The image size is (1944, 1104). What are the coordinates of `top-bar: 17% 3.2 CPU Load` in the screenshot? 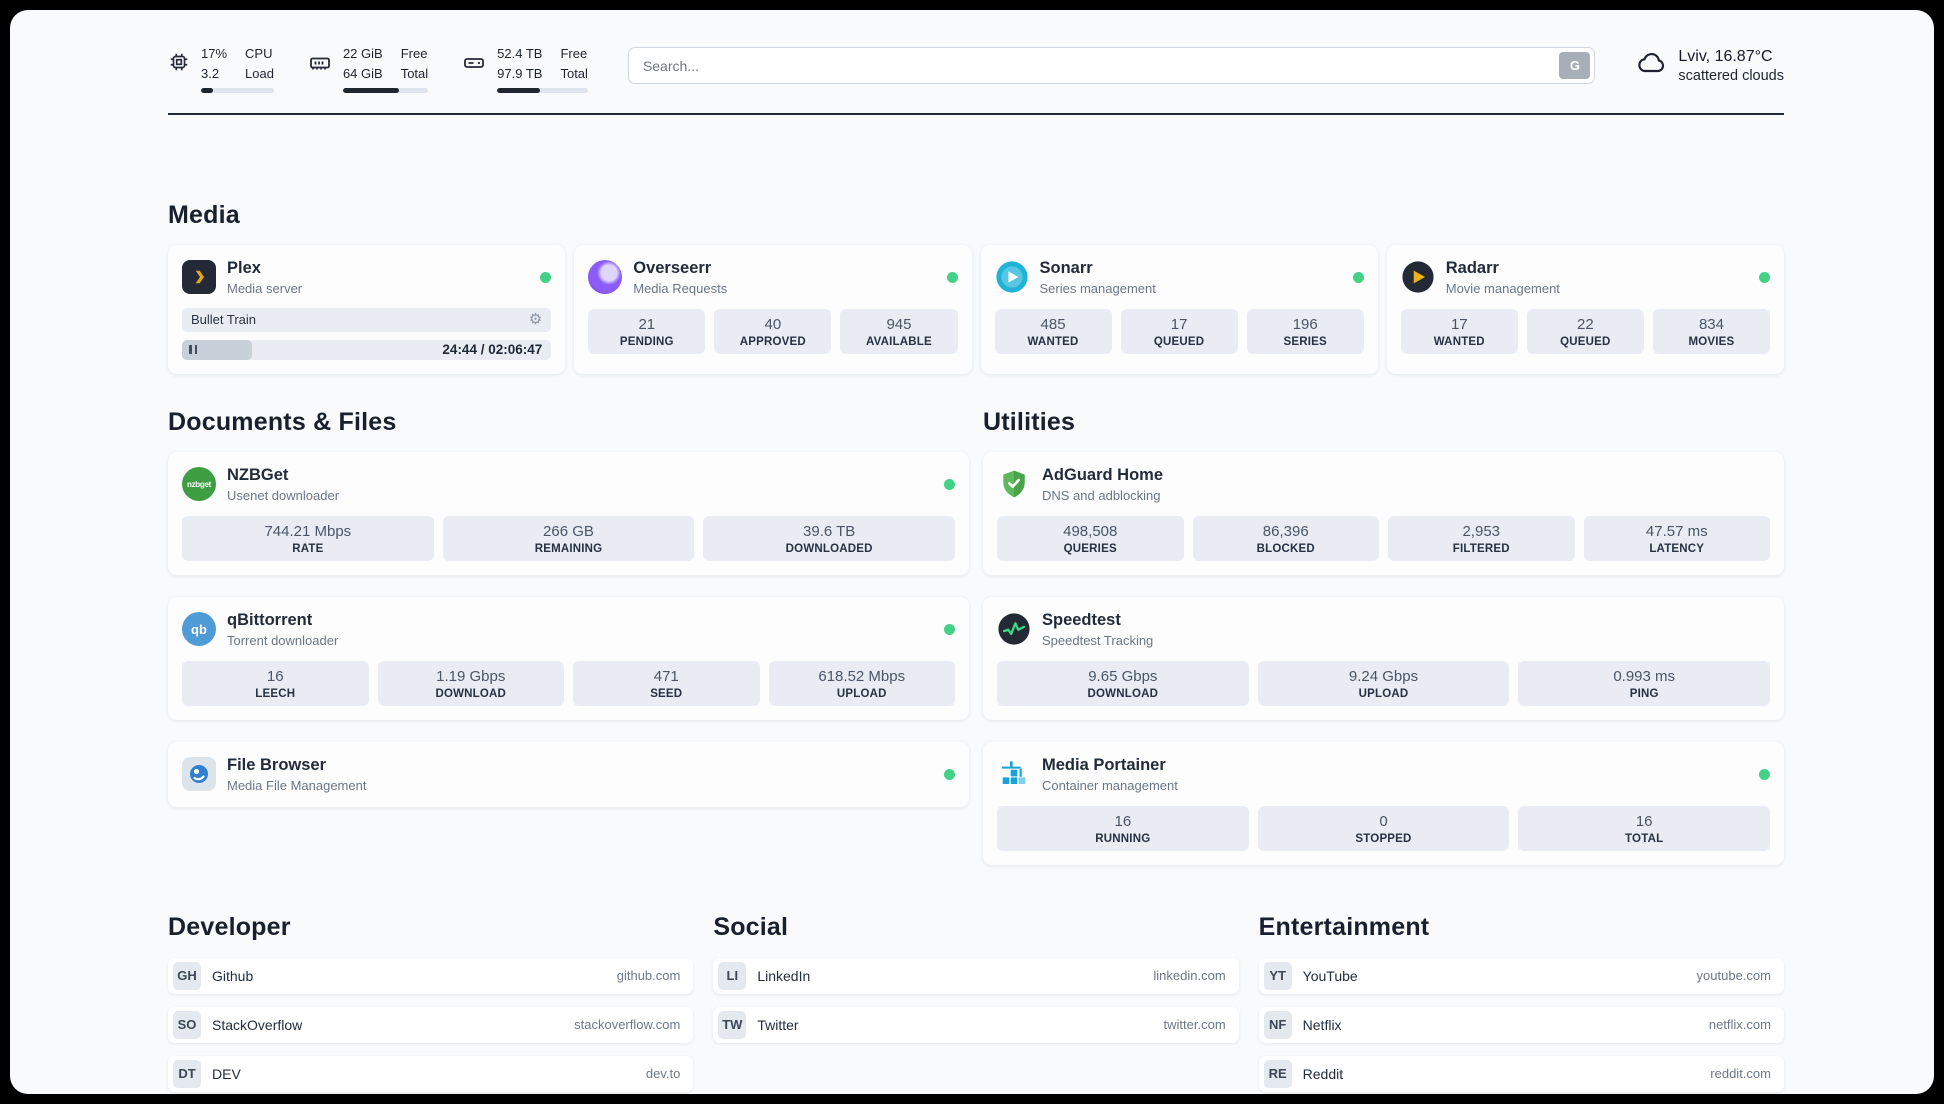 It's located at (976, 68).